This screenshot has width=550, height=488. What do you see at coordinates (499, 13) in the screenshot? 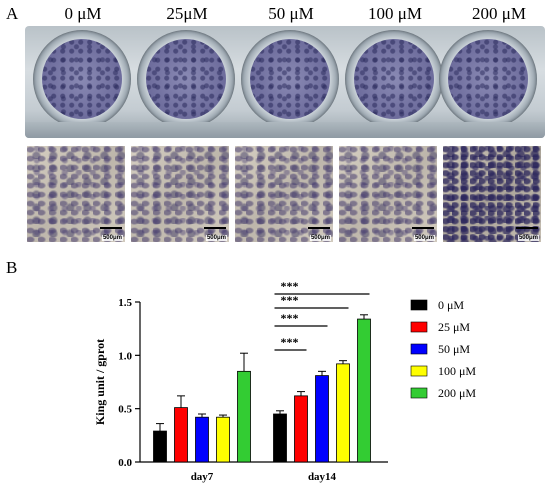
I see `concentration-label: 200 μM` at bounding box center [499, 13].